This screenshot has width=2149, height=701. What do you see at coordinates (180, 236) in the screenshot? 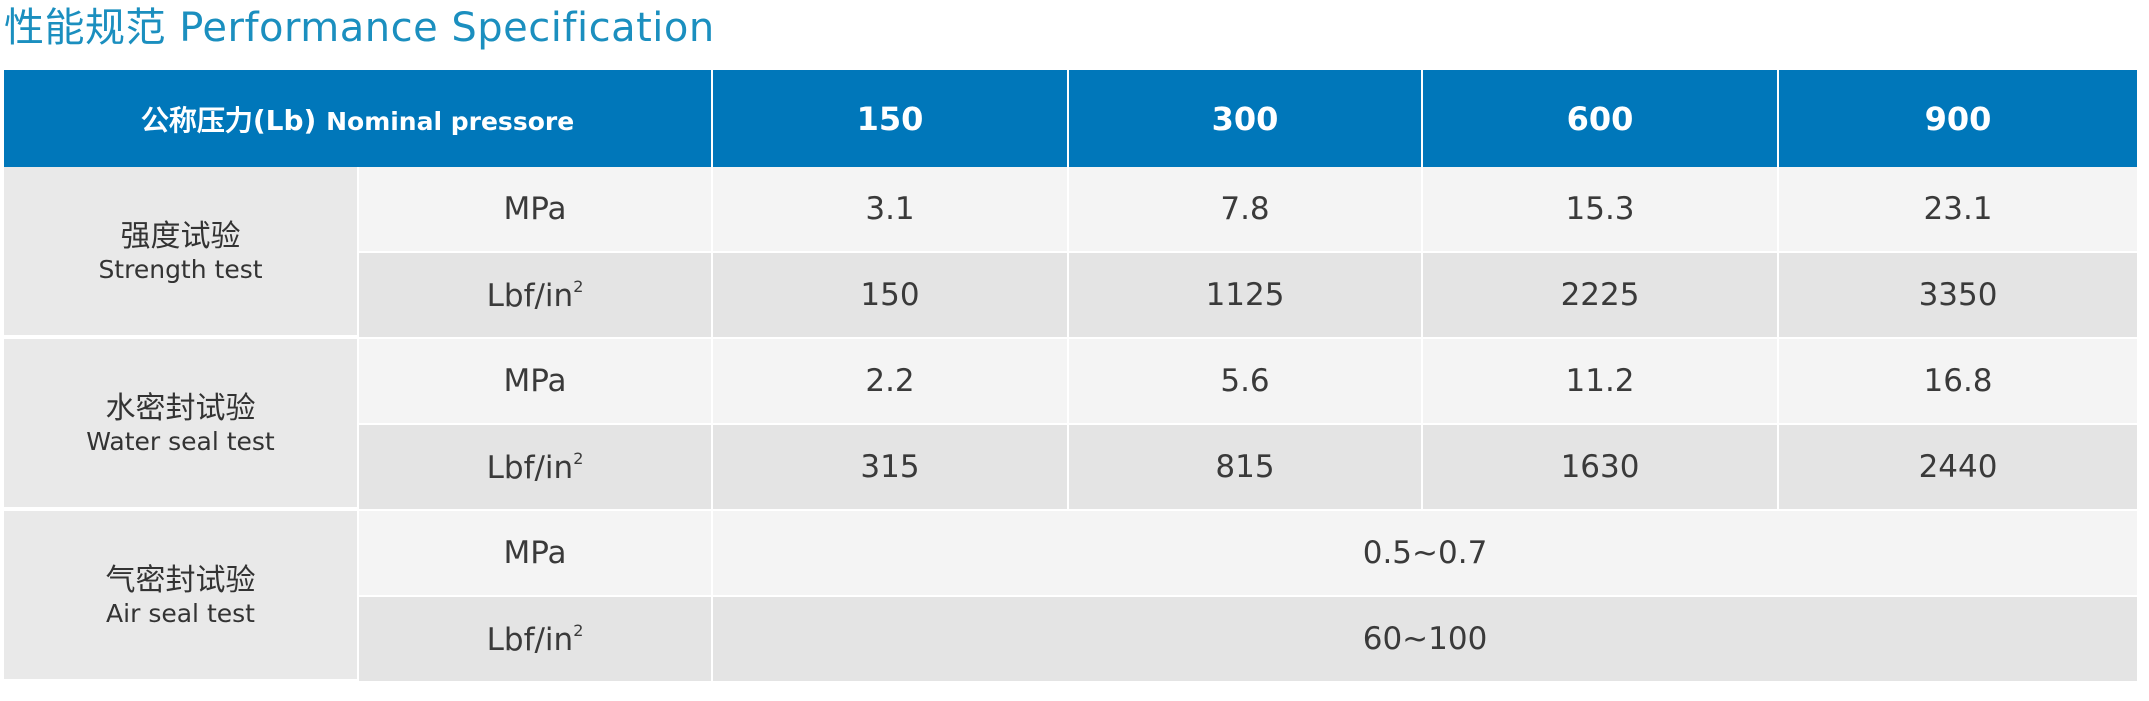
I see `test-name-cn: 强度试验` at bounding box center [180, 236].